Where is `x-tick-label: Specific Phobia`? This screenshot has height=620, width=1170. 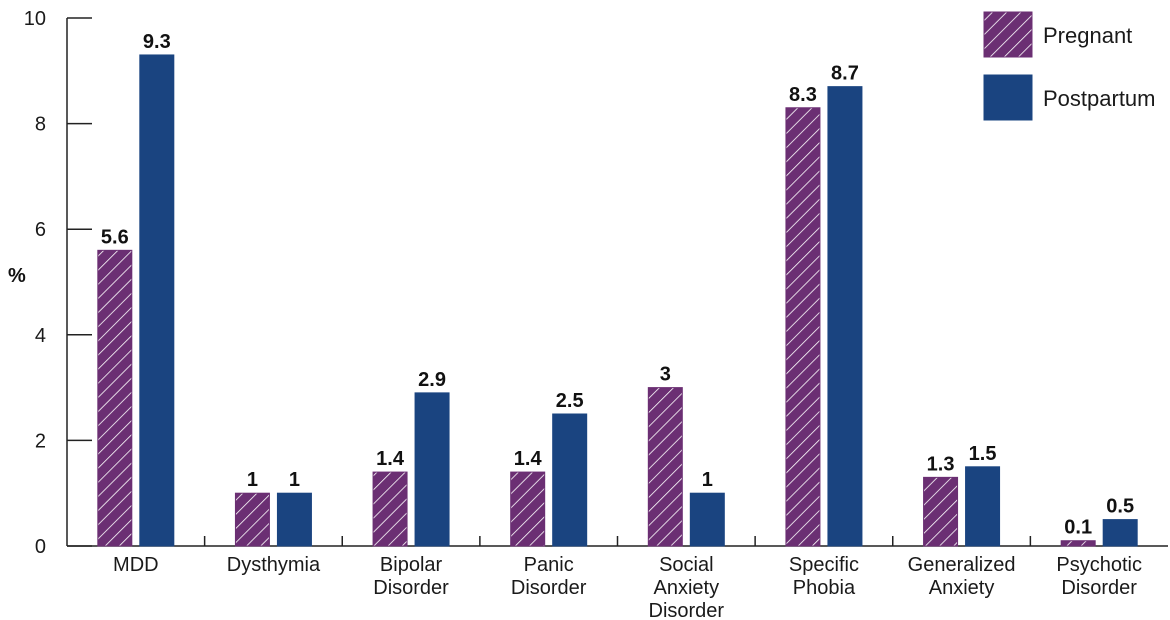 x-tick-label: Specific Phobia is located at coordinates (824, 576).